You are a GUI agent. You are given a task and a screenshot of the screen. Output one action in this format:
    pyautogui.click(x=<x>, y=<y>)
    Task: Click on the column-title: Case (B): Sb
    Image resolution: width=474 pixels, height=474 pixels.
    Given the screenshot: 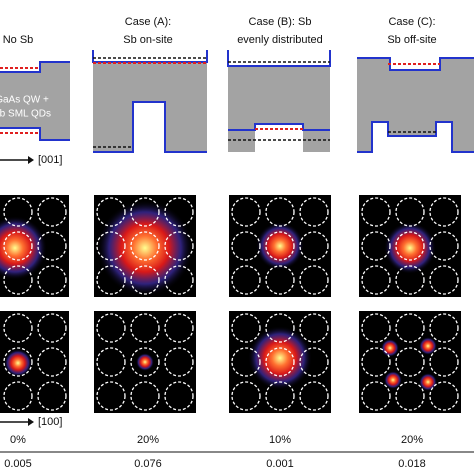 What is the action you would take?
    pyautogui.click(x=280, y=22)
    